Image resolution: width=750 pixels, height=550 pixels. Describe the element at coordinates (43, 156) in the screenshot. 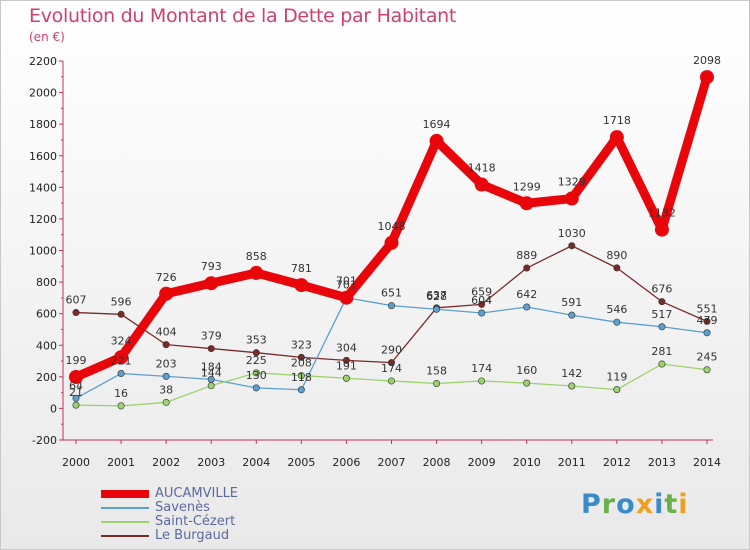

I see `y-tick-label: 1600` at that location.